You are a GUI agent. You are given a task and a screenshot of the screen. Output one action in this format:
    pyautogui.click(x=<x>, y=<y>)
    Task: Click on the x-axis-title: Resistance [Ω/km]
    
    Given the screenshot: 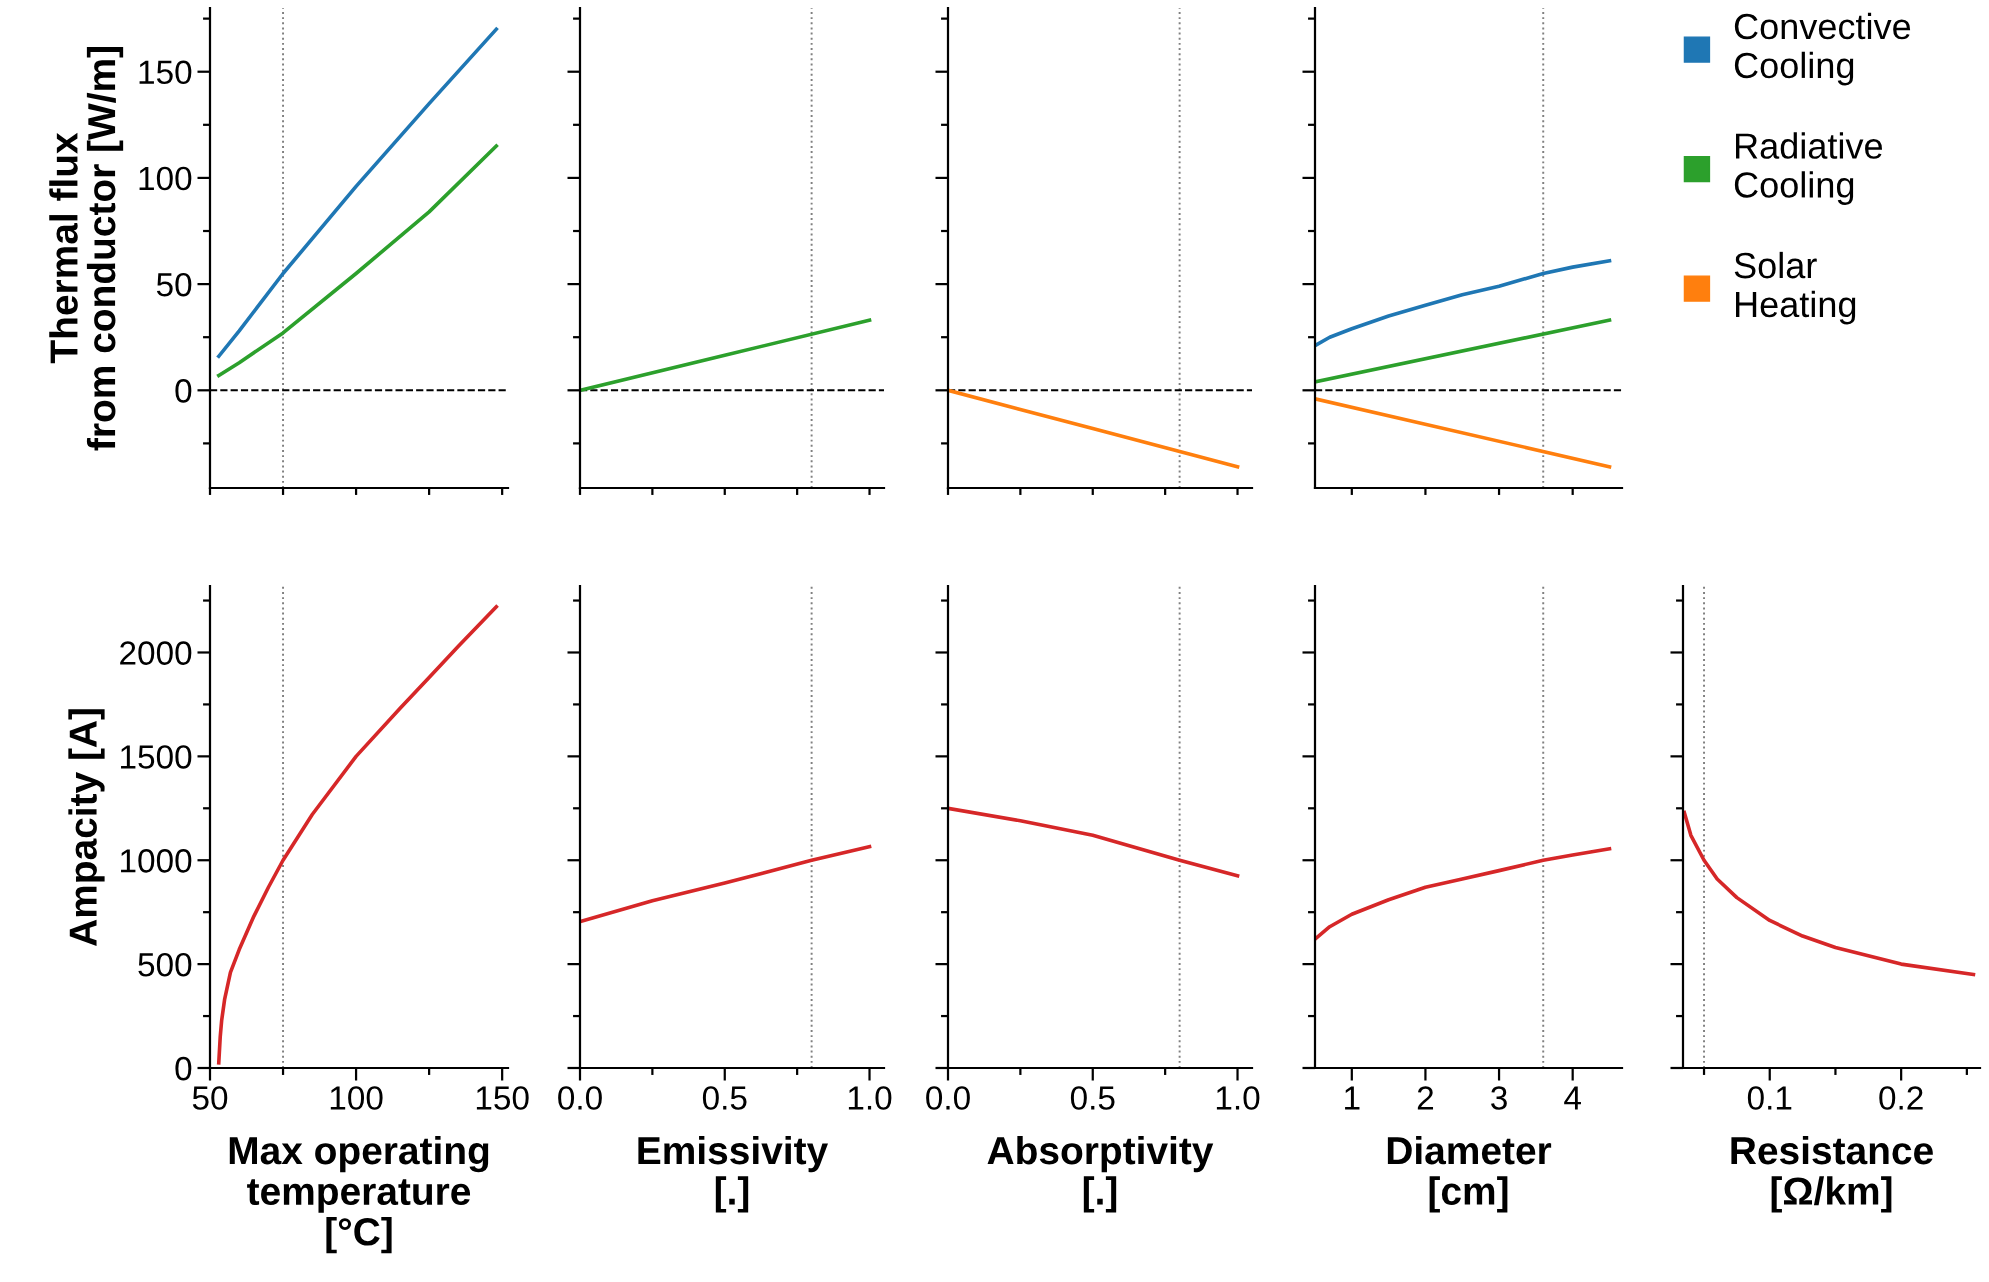 What is the action you would take?
    pyautogui.click(x=1832, y=1174)
    